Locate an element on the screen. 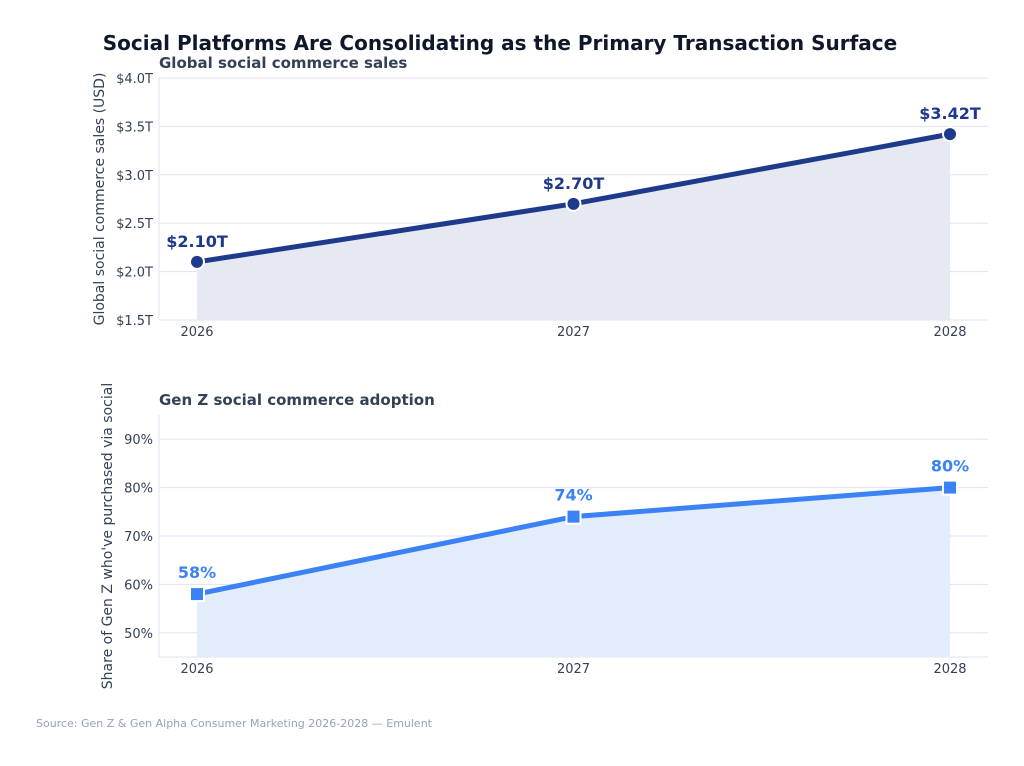 This screenshot has height=766, width=1024. y-tick-label: 90% is located at coordinates (138, 440).